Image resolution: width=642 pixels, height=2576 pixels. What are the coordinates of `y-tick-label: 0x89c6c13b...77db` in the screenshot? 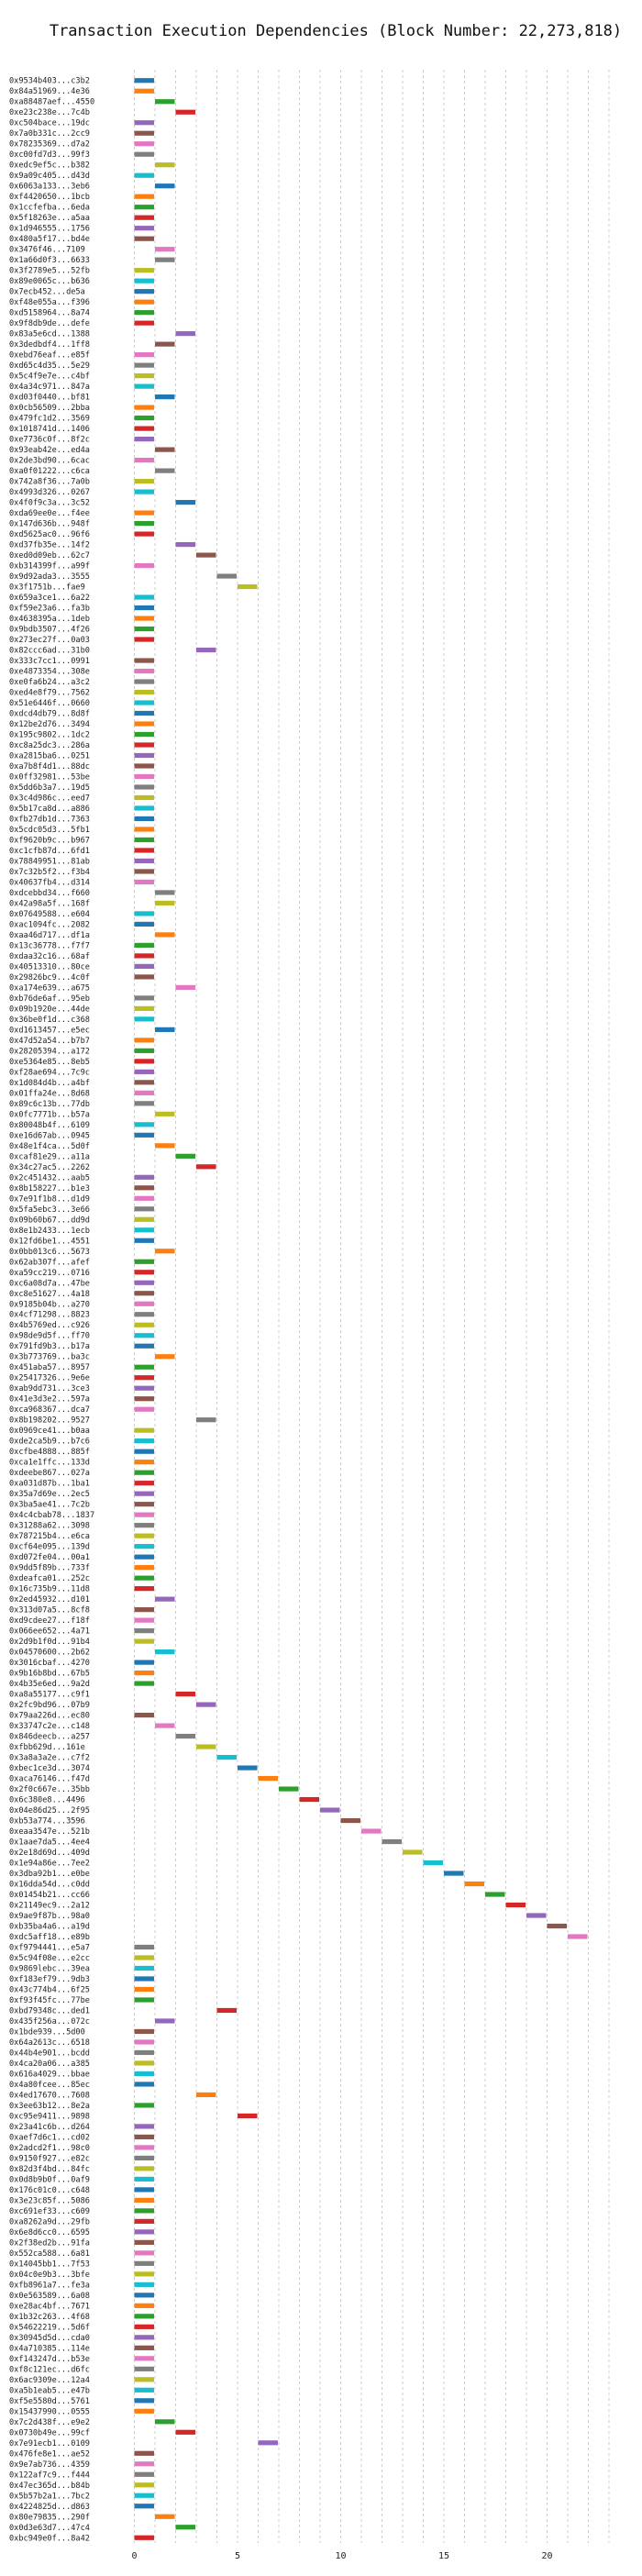 It's located at (49, 1104).